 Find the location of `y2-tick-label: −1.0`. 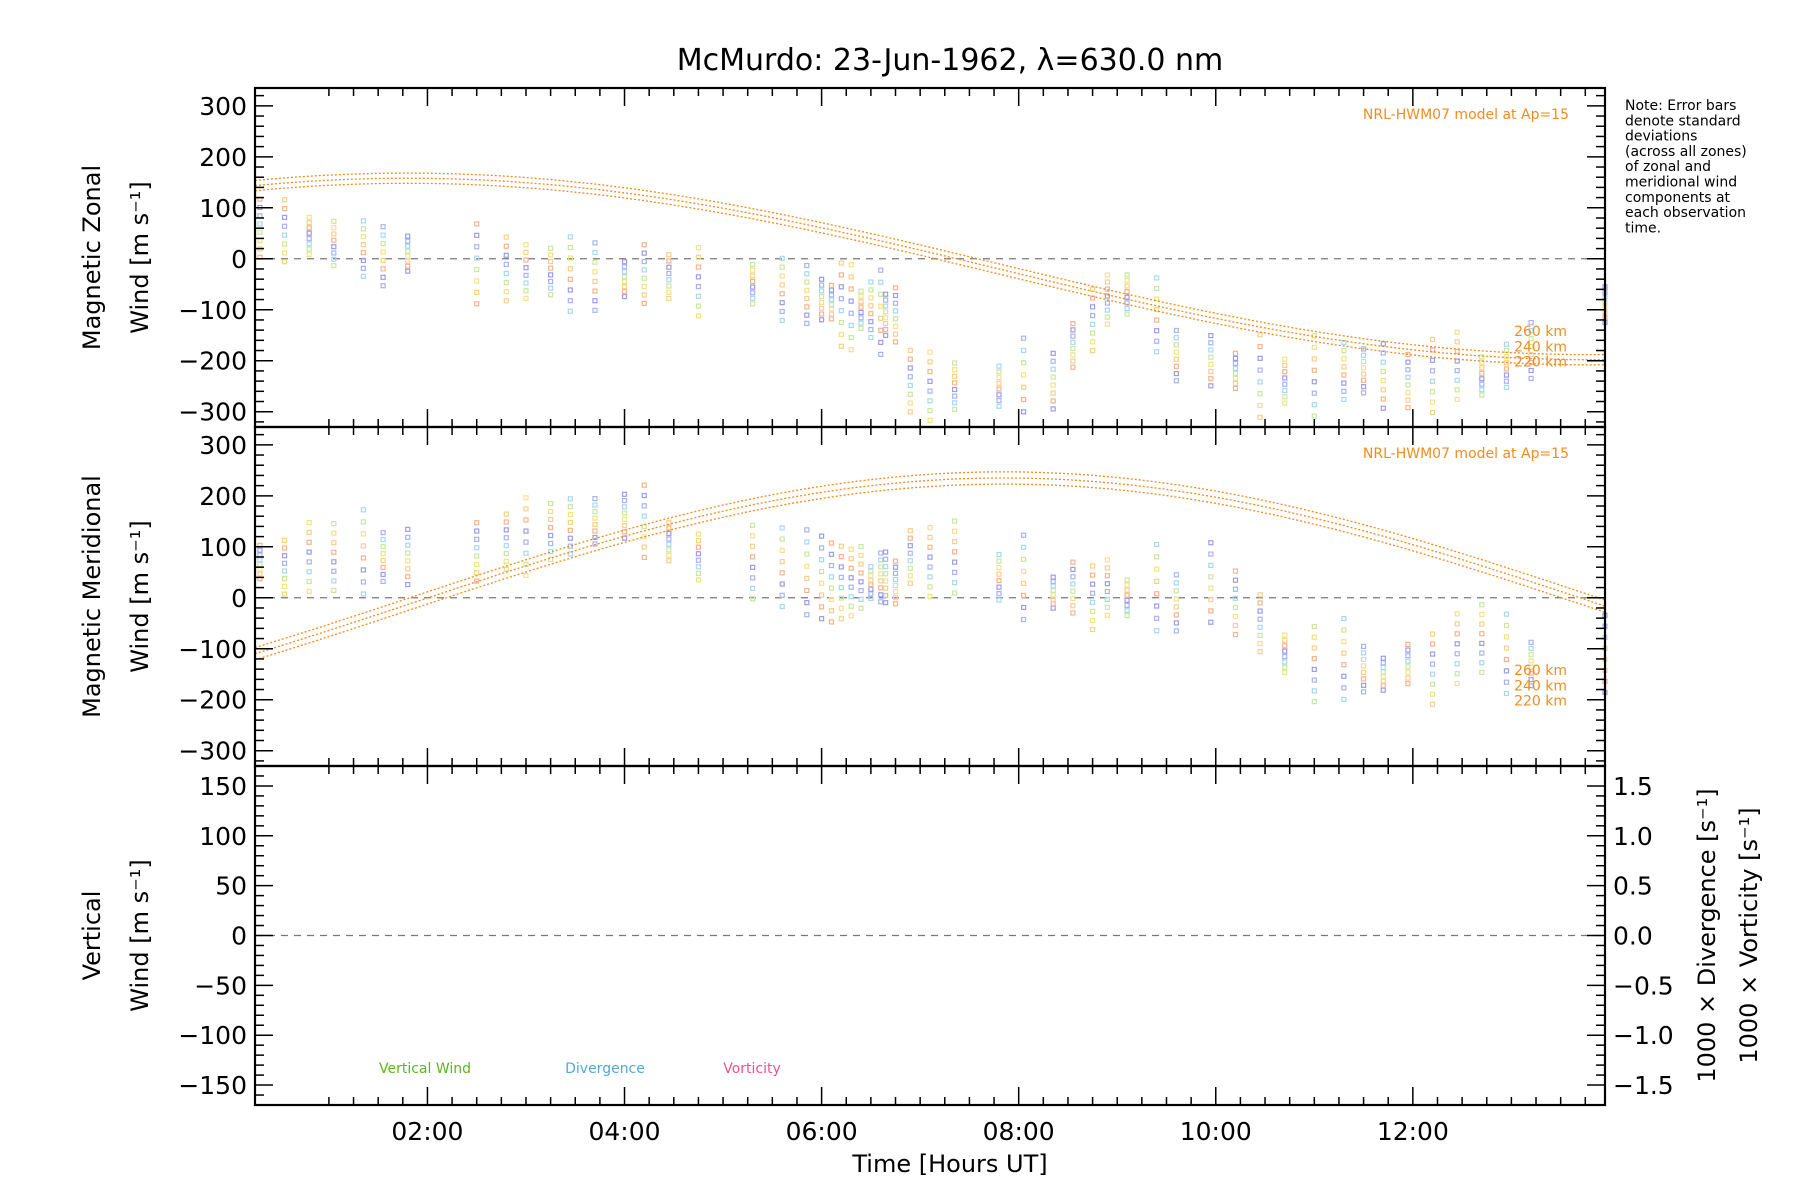

y2-tick-label: −1.0 is located at coordinates (1643, 1035).